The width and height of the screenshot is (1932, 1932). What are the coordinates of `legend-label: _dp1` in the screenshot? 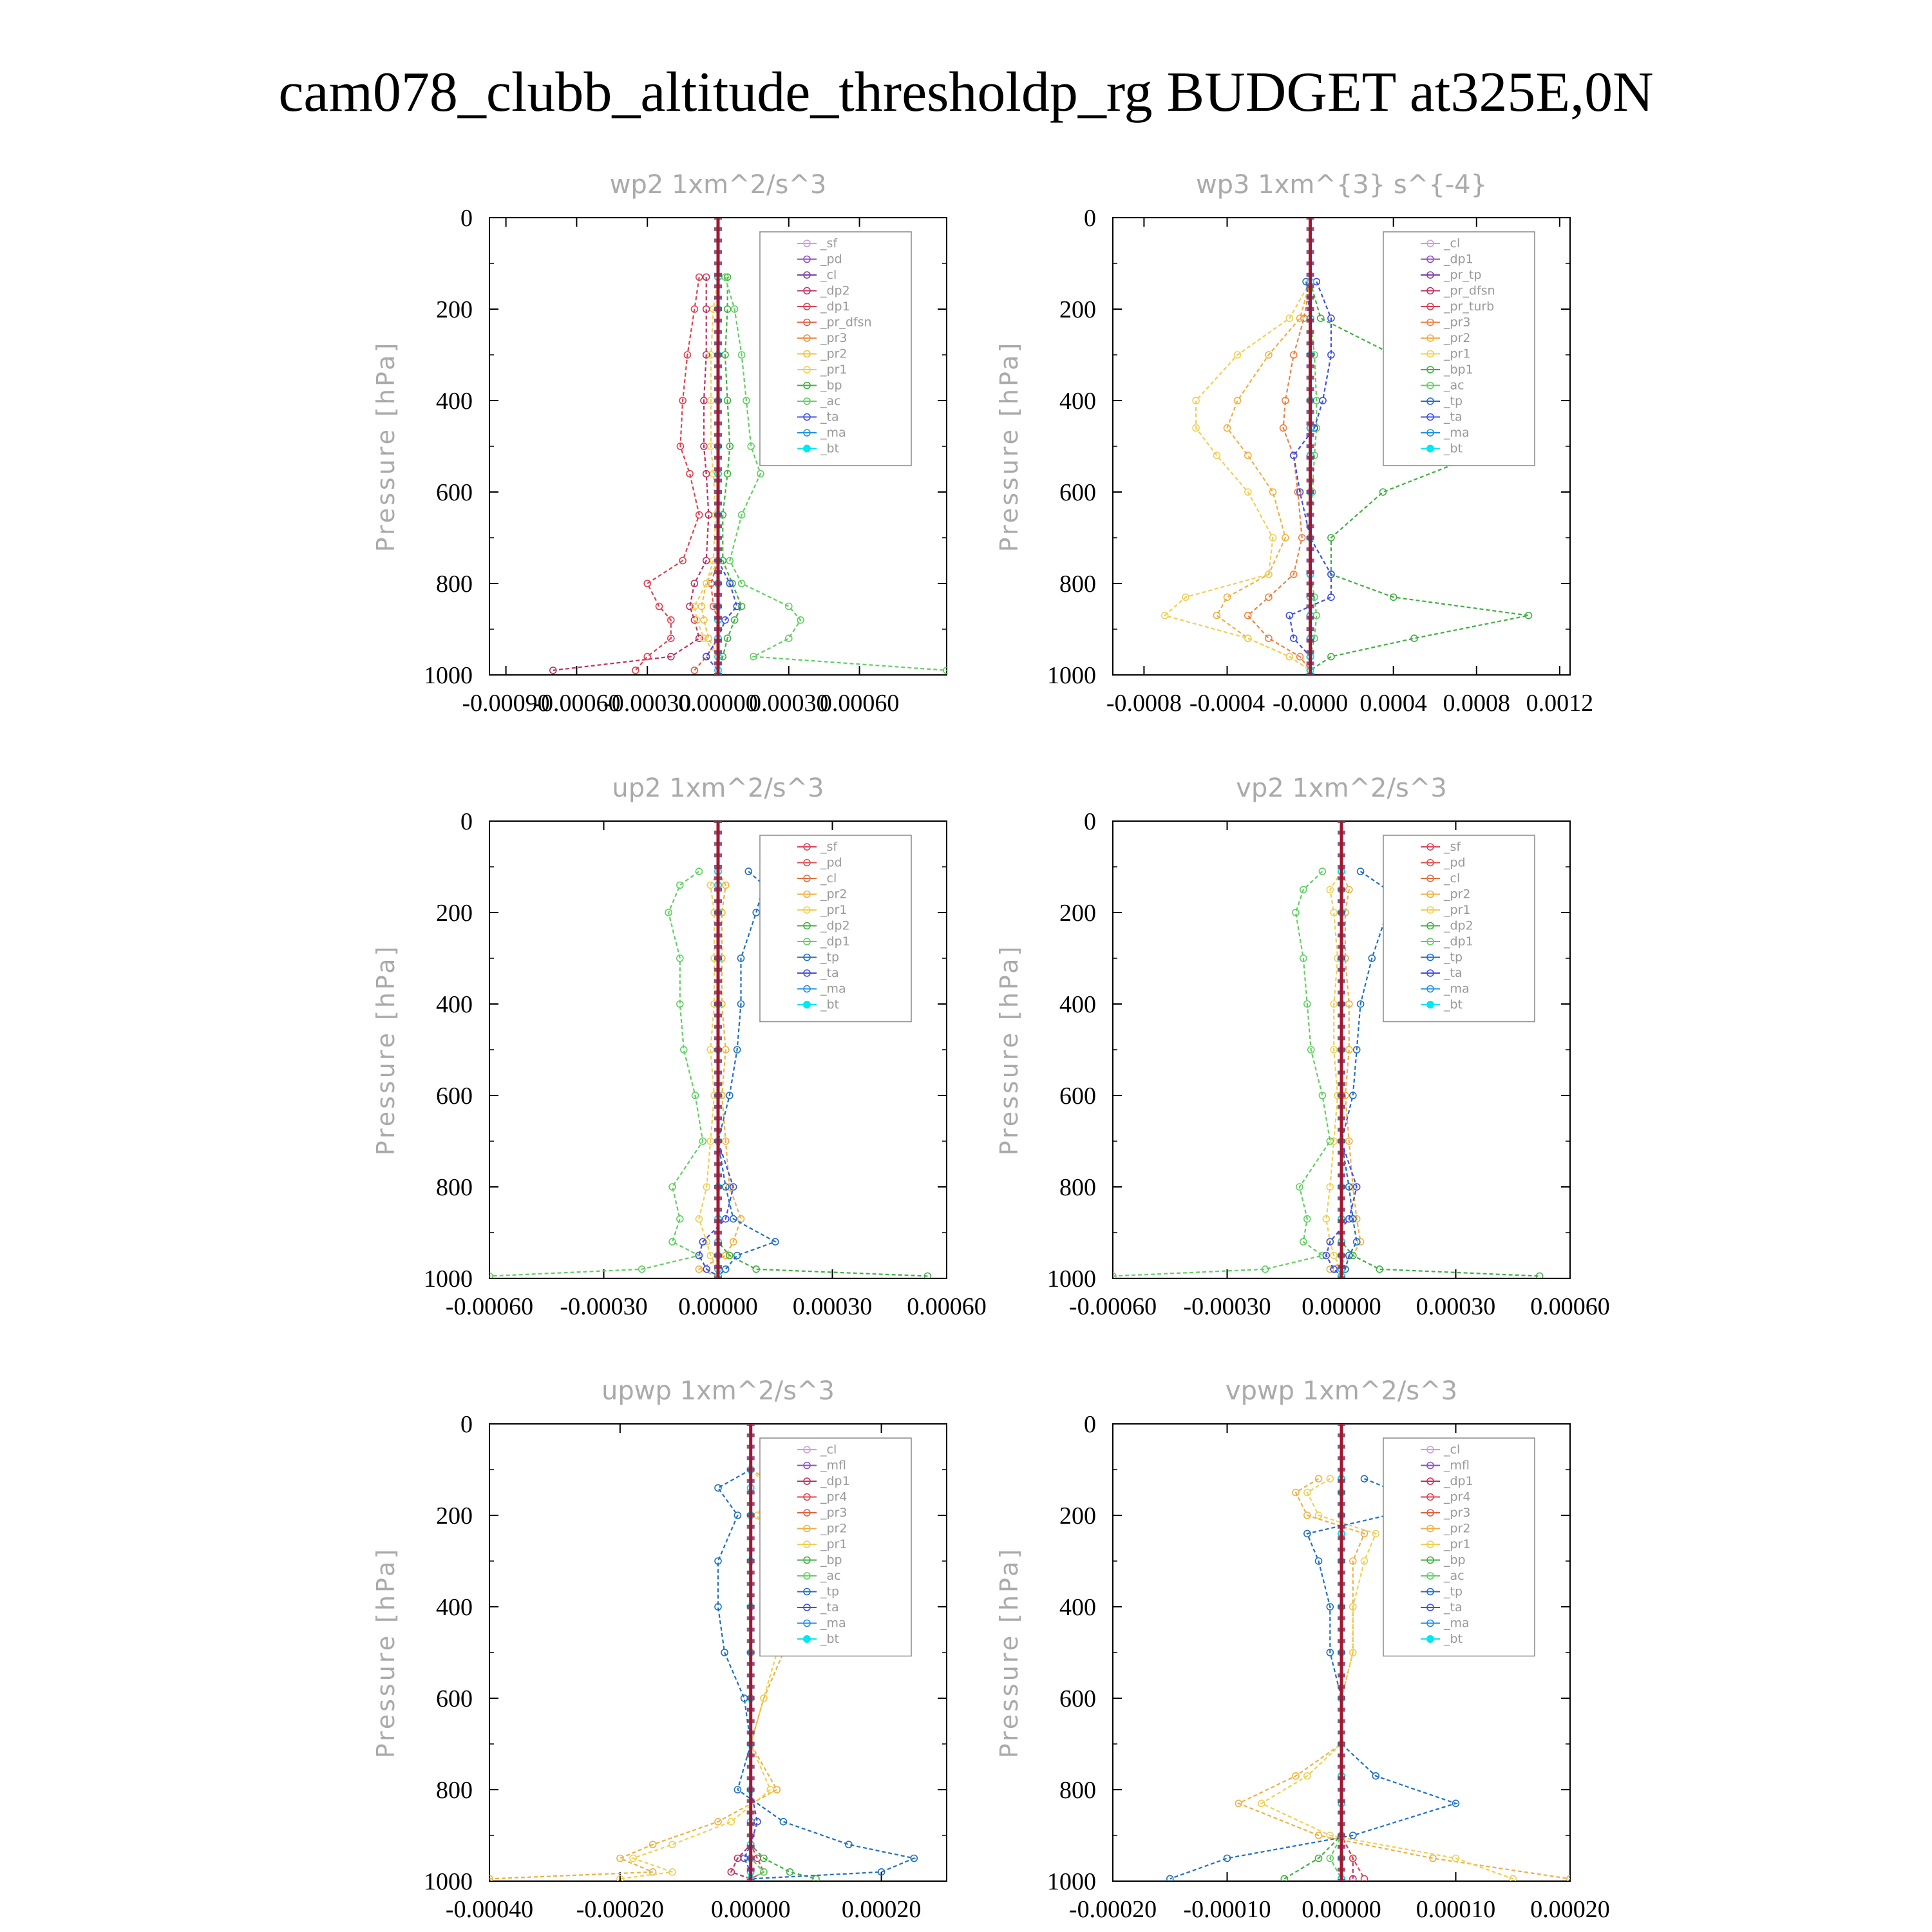 It's located at (1458, 259).